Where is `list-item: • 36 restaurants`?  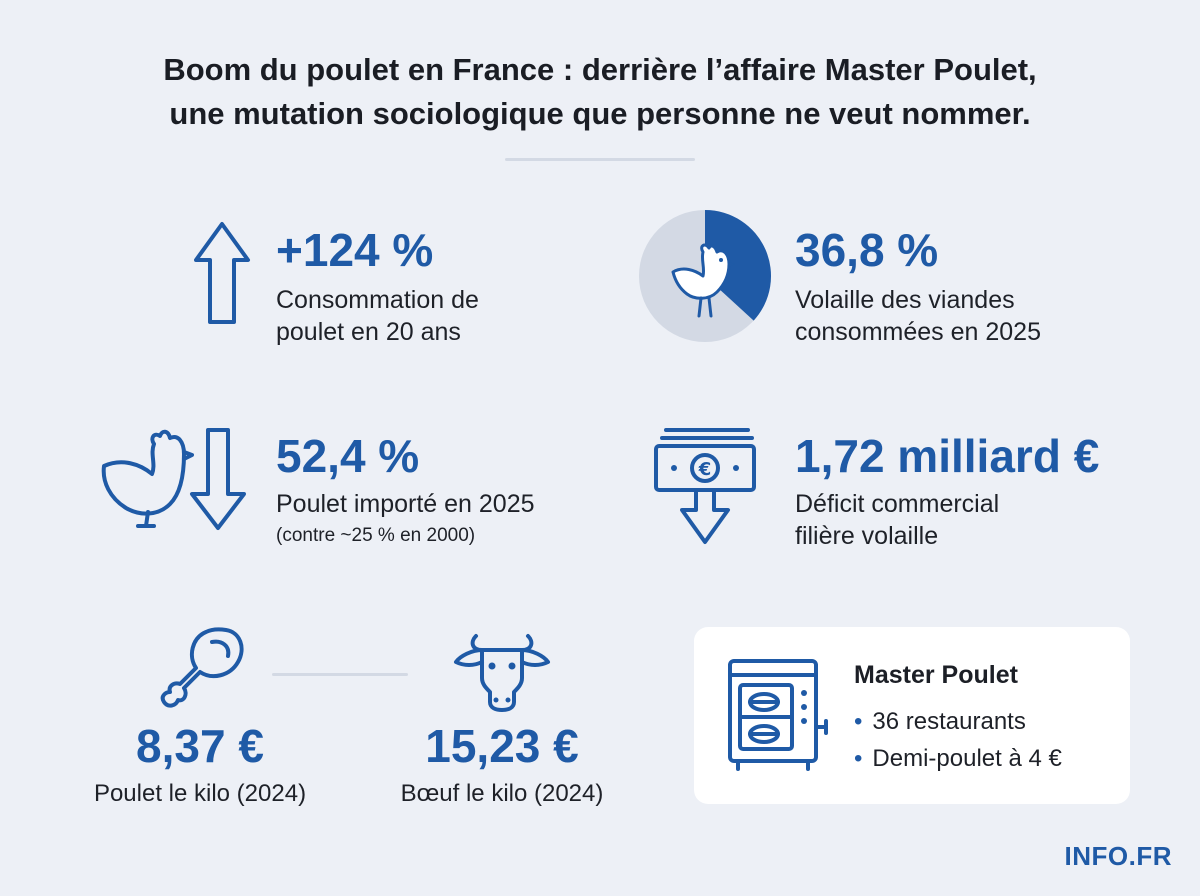
list-item: • 36 restaurants is located at coordinates (958, 721).